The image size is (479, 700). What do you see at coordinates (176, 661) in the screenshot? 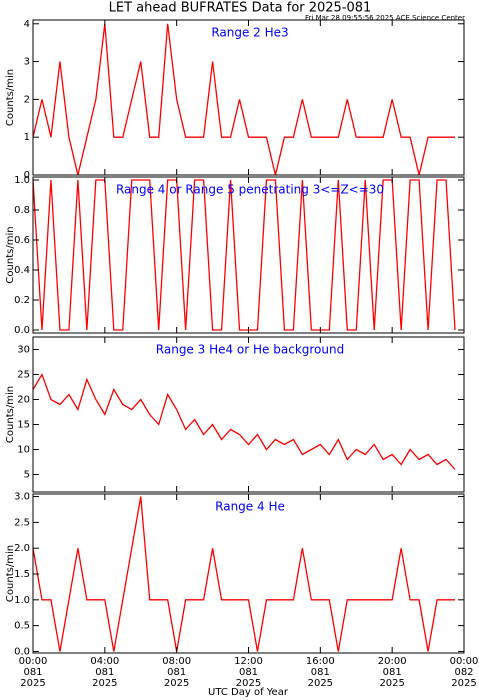
I see `x-tick-label: 08:00` at bounding box center [176, 661].